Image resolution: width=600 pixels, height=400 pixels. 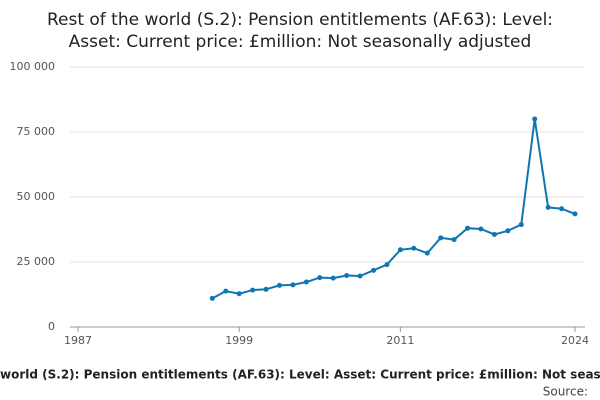 I want to click on x-tick-label: 1999, so click(x=239, y=340).